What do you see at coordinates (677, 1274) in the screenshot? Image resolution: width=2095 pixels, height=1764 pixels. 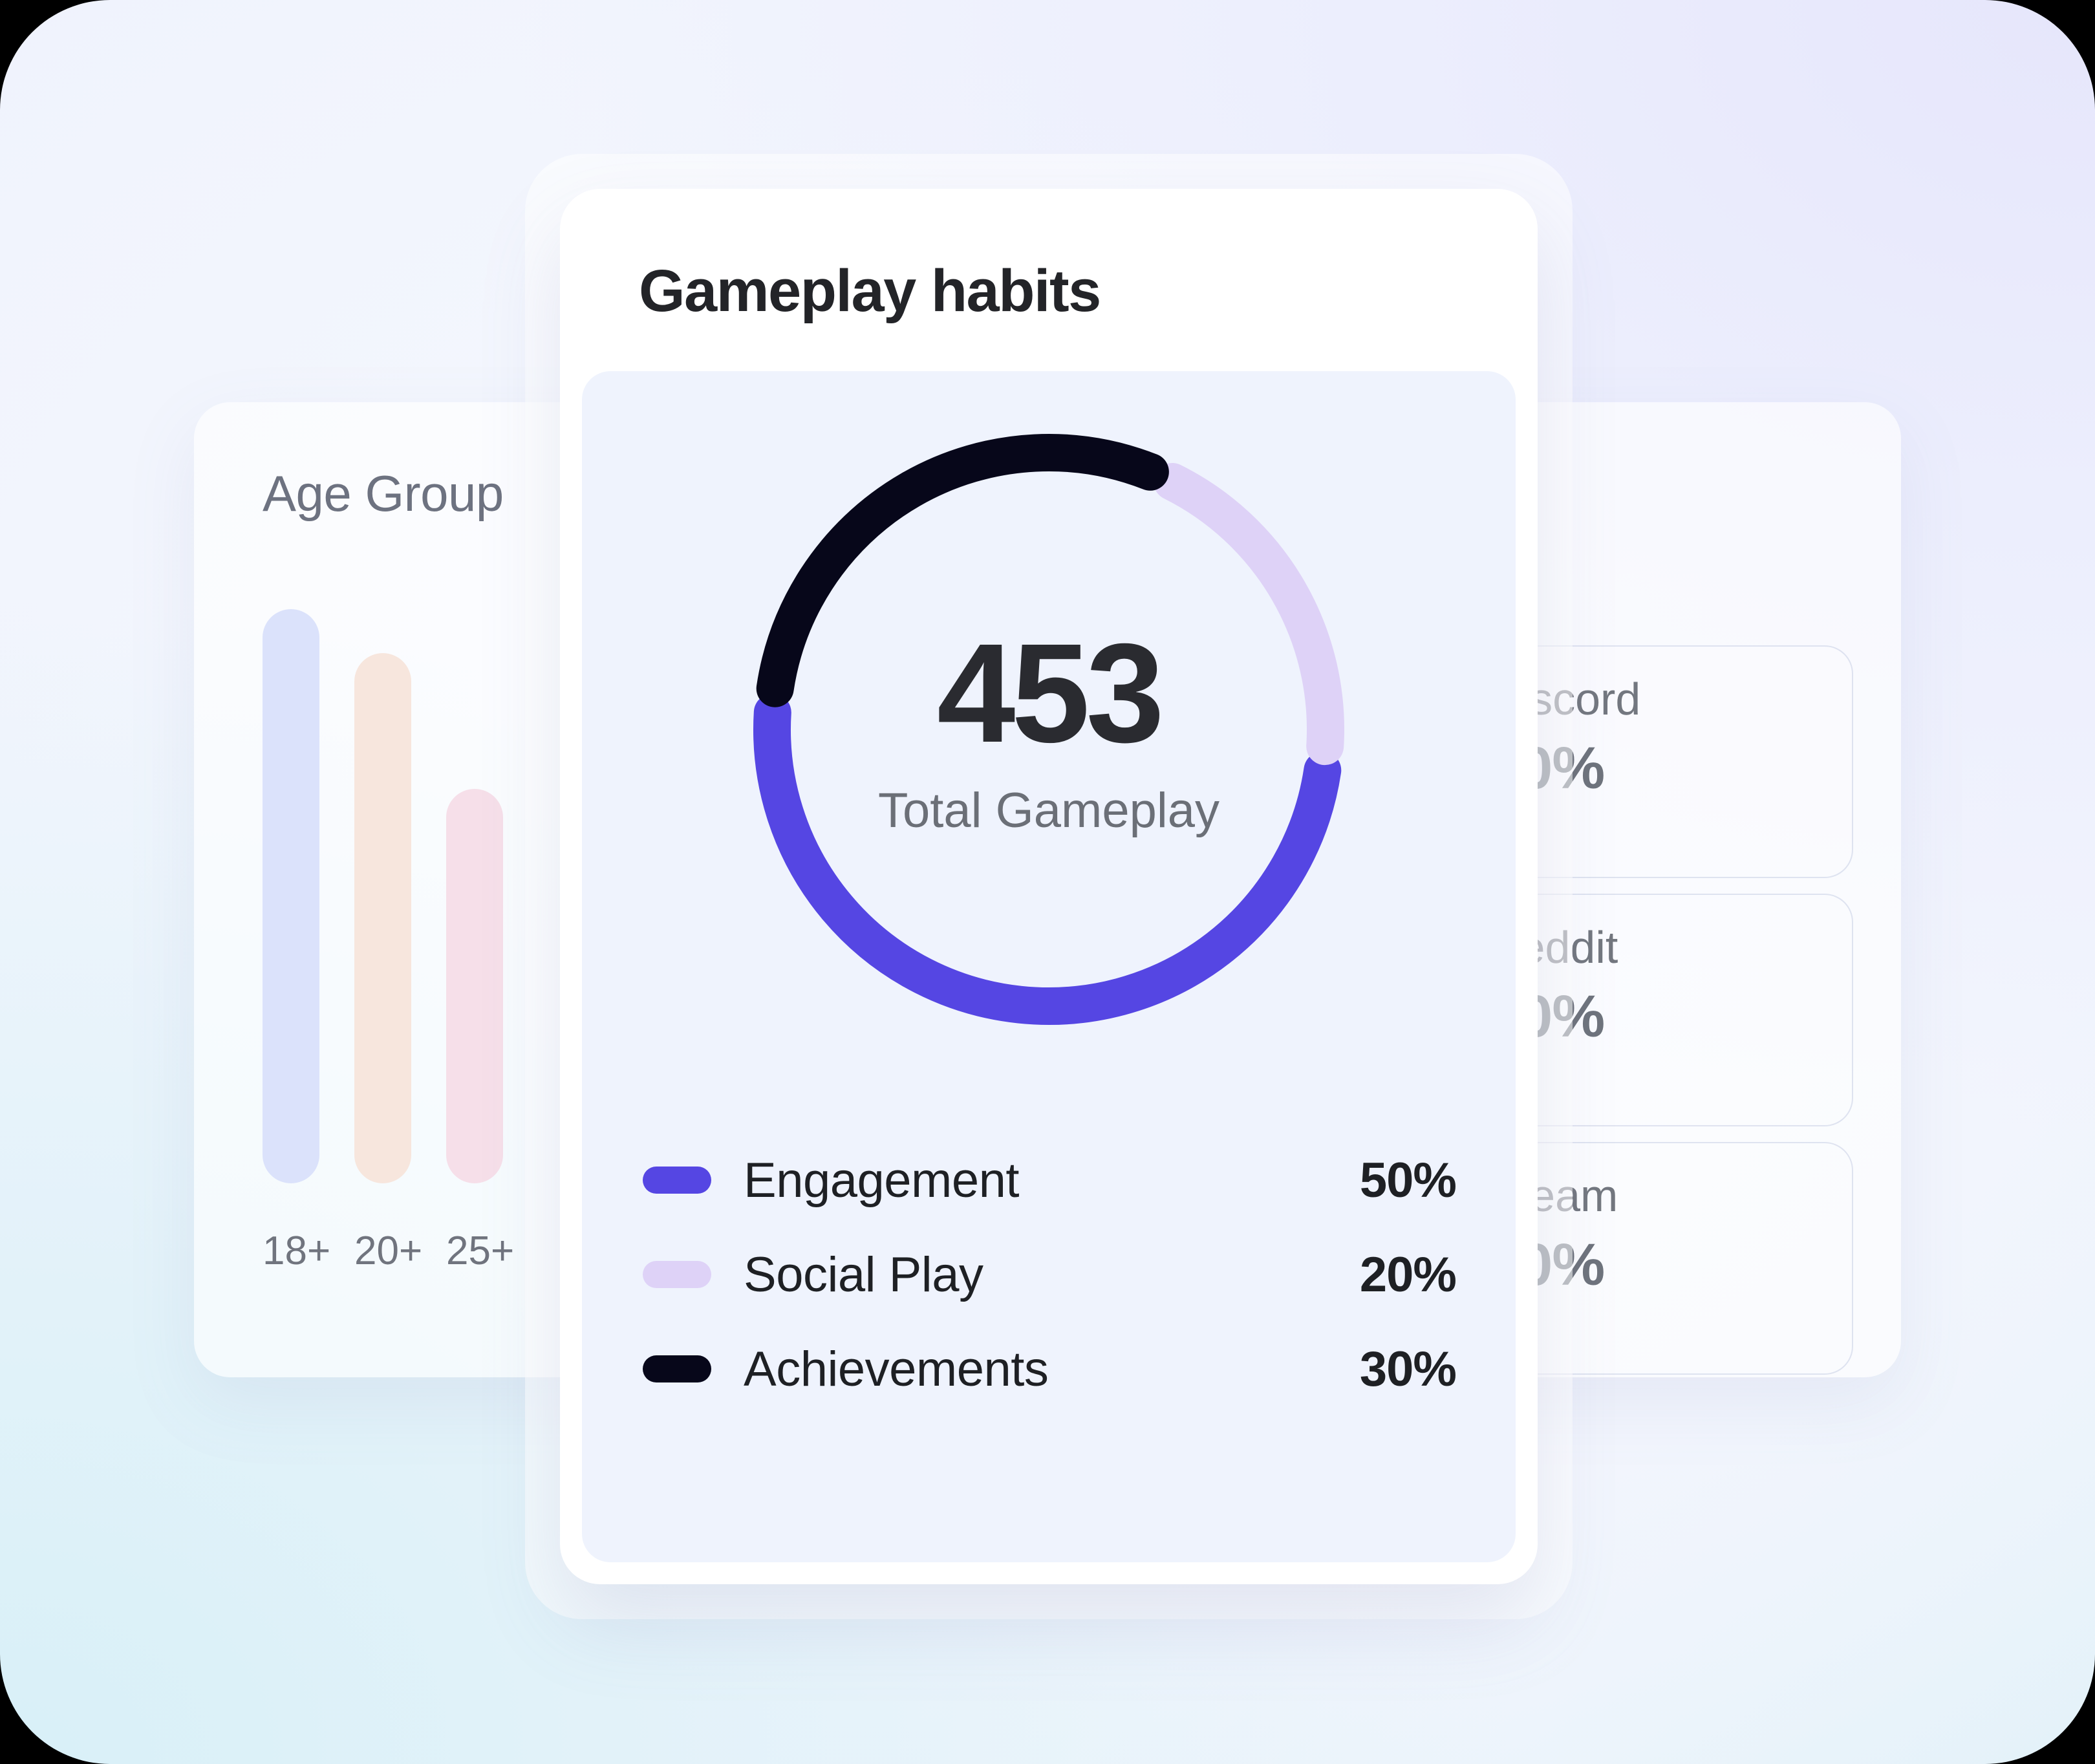 I see `legend-swatch-social-play` at bounding box center [677, 1274].